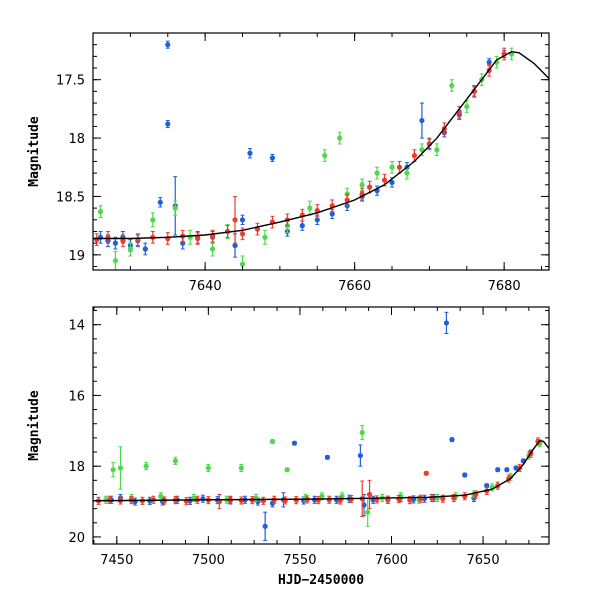  I want to click on x-tick-label: 7550, so click(299, 560).